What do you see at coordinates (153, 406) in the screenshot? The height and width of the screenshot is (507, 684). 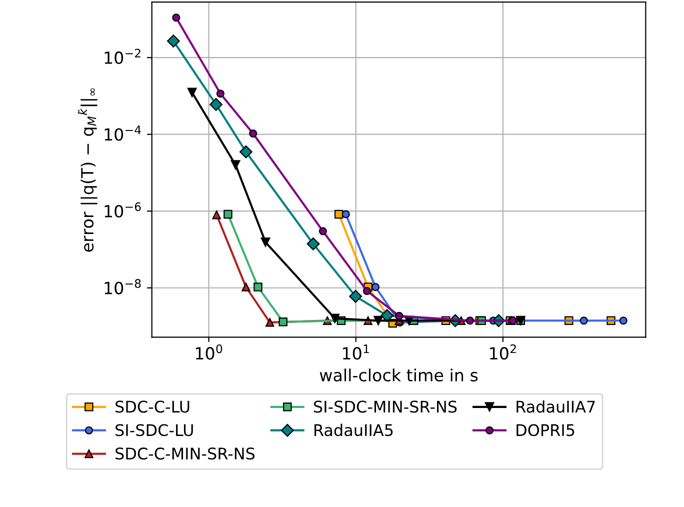 I see `legend-label: SDC-C-LU` at bounding box center [153, 406].